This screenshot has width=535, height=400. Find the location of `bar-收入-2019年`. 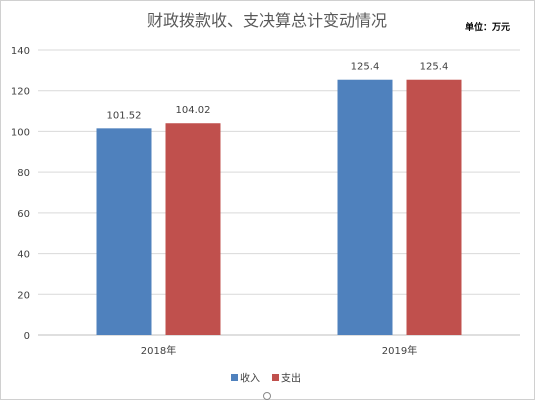

bar-收入-2019年 is located at coordinates (365, 207).